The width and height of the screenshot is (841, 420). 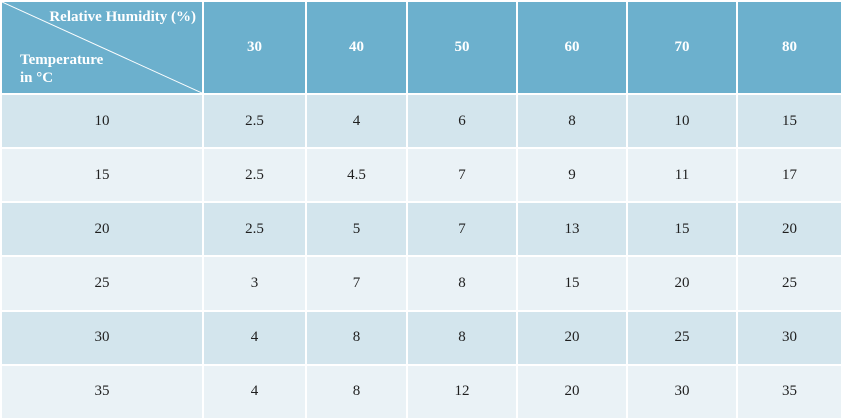 I want to click on column-header: 50, so click(x=462, y=47).